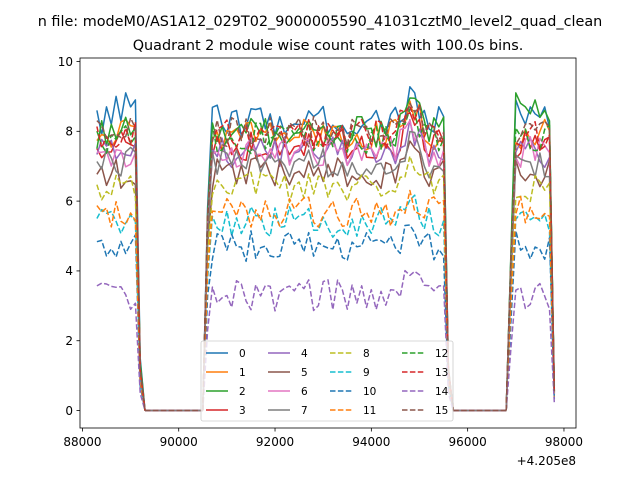  What do you see at coordinates (442, 392) in the screenshot?
I see `legend-label-14: 14` at bounding box center [442, 392].